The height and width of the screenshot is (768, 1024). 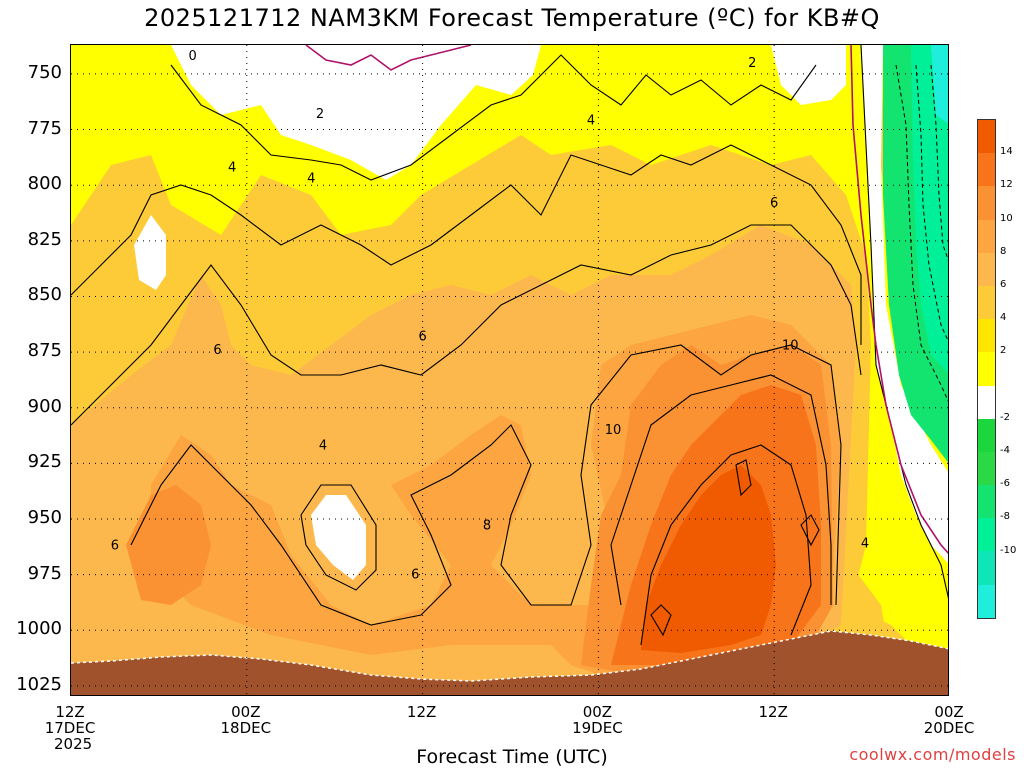 I want to click on x-tick-label: 12Z 17DEC 2025, so click(x=70, y=728).